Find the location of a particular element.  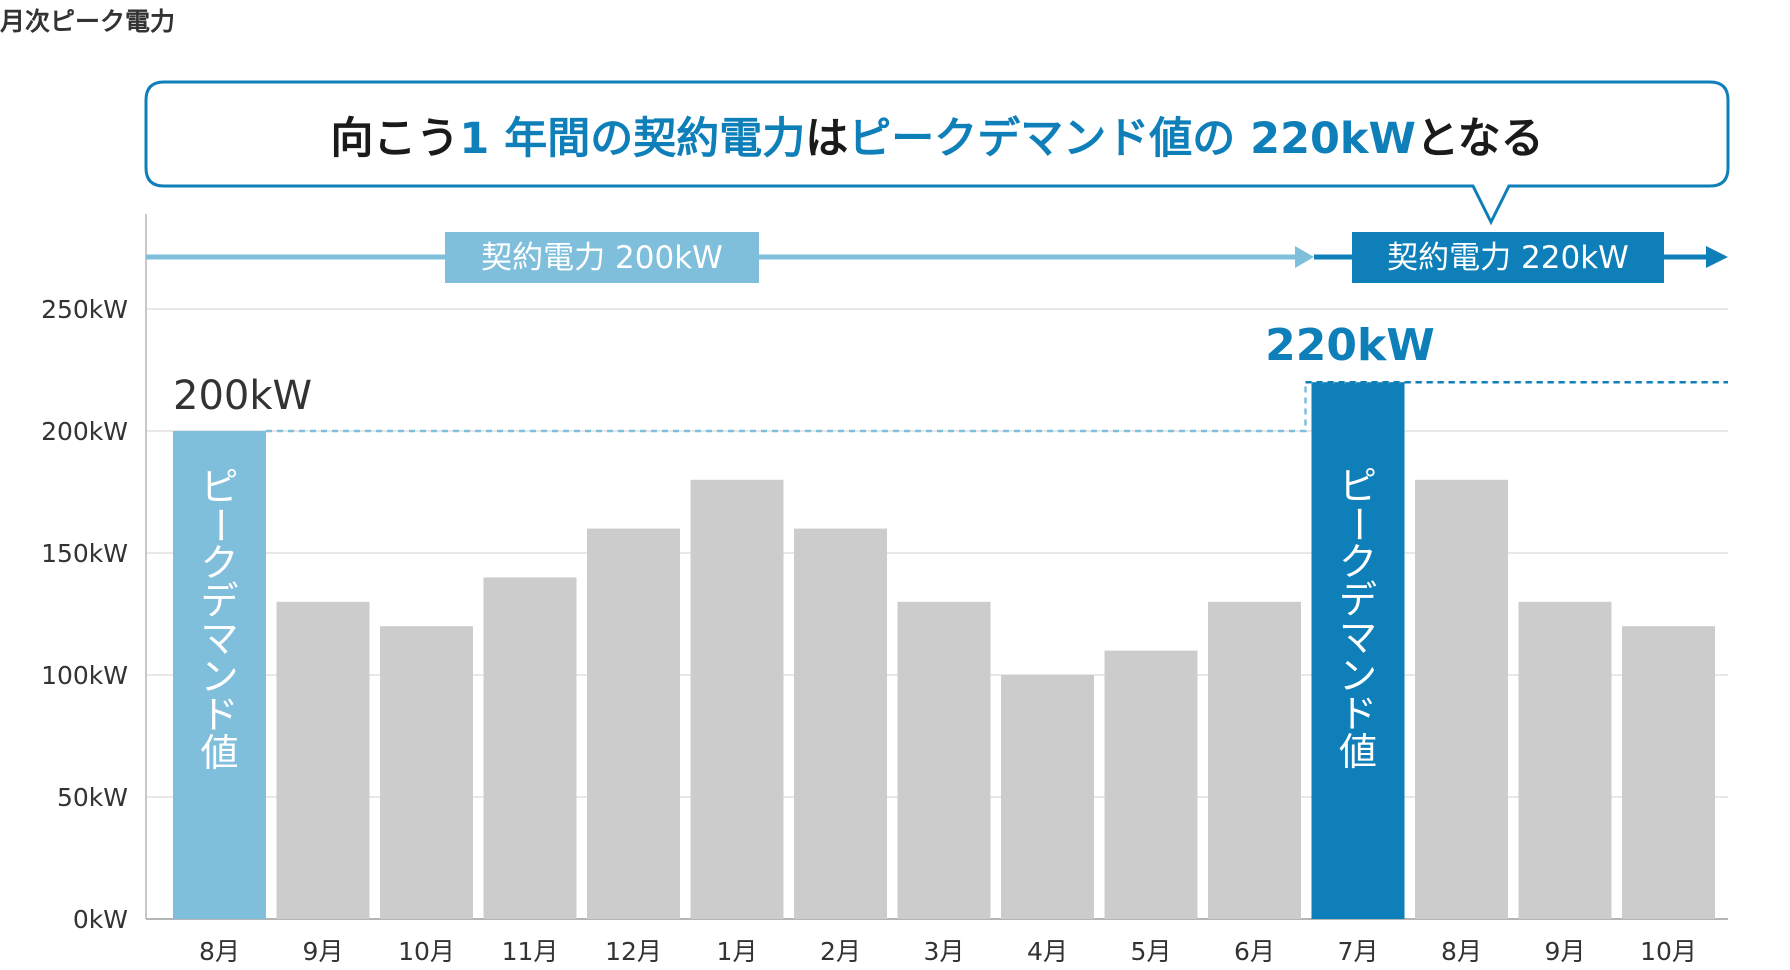

contract-label-220: 契約電力 220kW is located at coordinates (1508, 258).